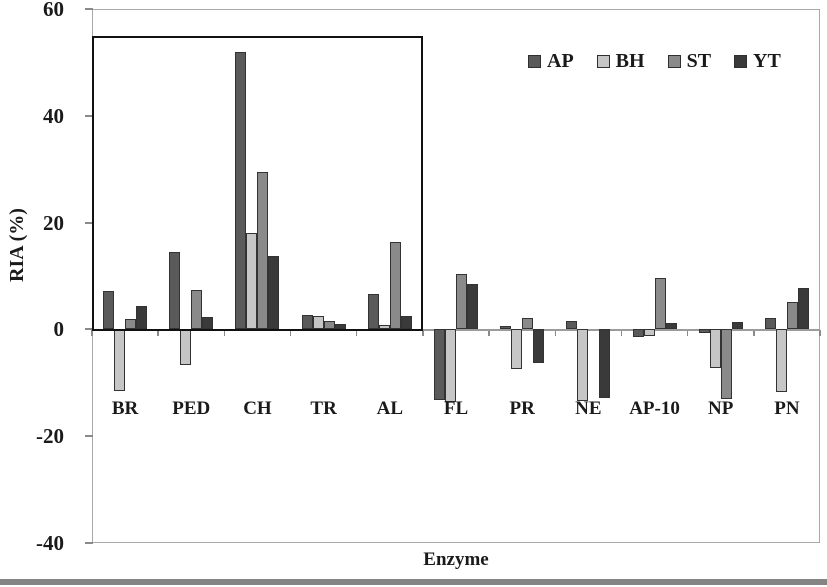 The image size is (827, 587). What do you see at coordinates (120, 360) in the screenshot?
I see `bar-bh-br` at bounding box center [120, 360].